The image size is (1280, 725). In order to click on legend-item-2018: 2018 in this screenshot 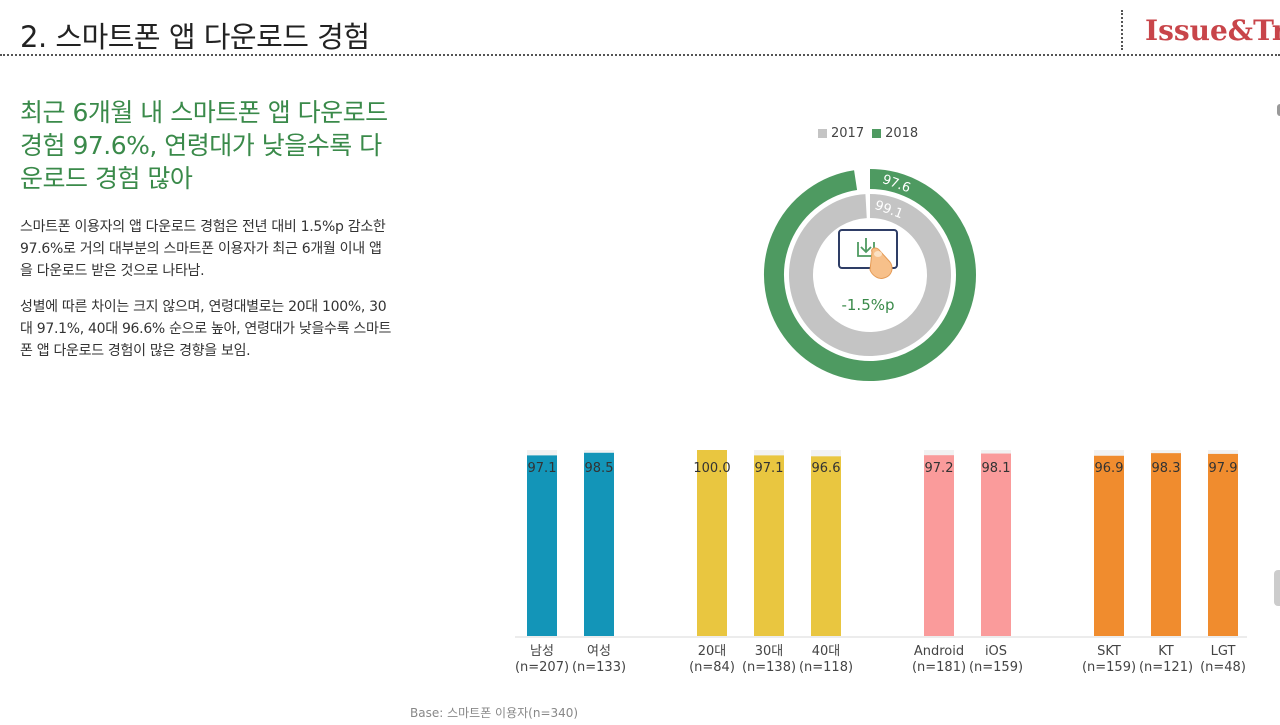, I will do `click(895, 133)`.